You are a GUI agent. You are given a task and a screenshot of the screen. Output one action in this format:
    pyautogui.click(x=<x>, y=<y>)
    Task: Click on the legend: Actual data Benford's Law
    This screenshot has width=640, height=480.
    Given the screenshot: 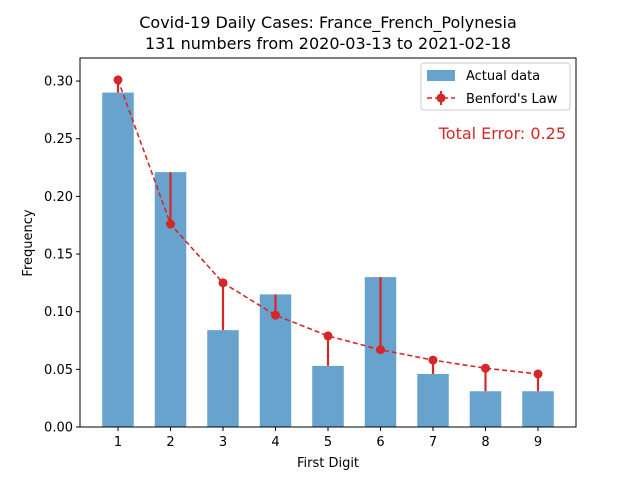 What is the action you would take?
    pyautogui.click(x=495, y=86)
    